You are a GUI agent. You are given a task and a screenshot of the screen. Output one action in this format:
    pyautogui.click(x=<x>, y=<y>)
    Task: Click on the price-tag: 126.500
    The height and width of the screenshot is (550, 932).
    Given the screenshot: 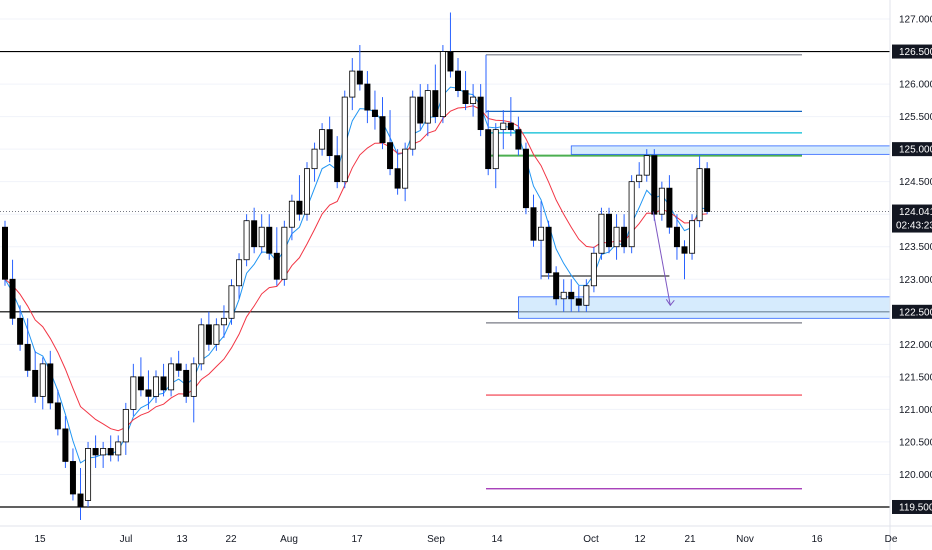 What is the action you would take?
    pyautogui.click(x=912, y=51)
    